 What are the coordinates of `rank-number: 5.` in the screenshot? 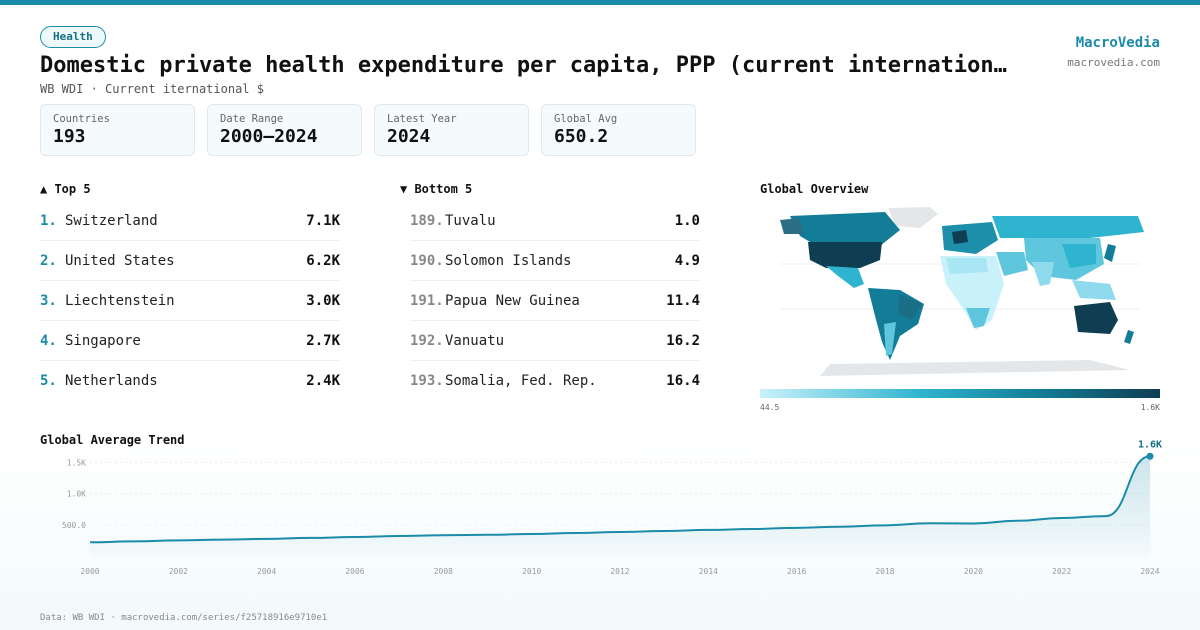 It's located at (48, 381).